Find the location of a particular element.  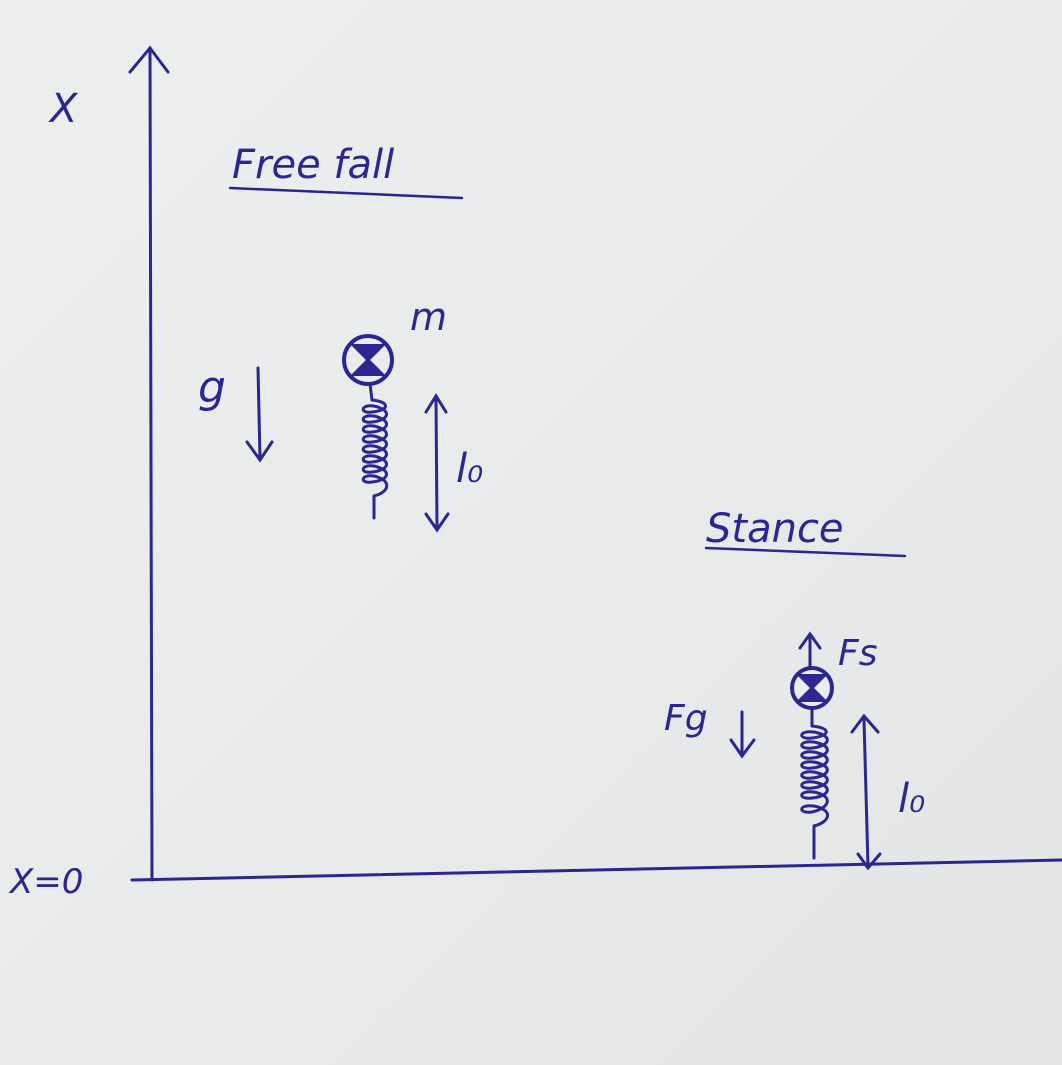

free-fall-length-arrow is located at coordinates (437, 463).